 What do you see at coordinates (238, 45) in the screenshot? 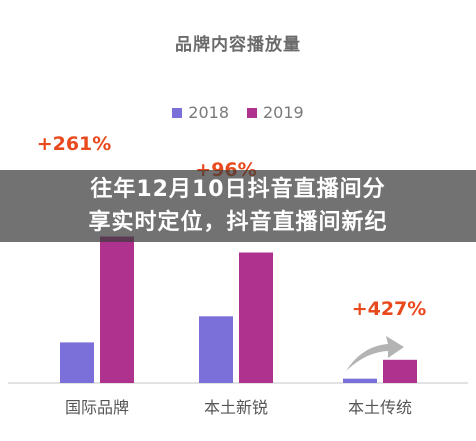
I see `chart-title: 品牌内容播放量` at bounding box center [238, 45].